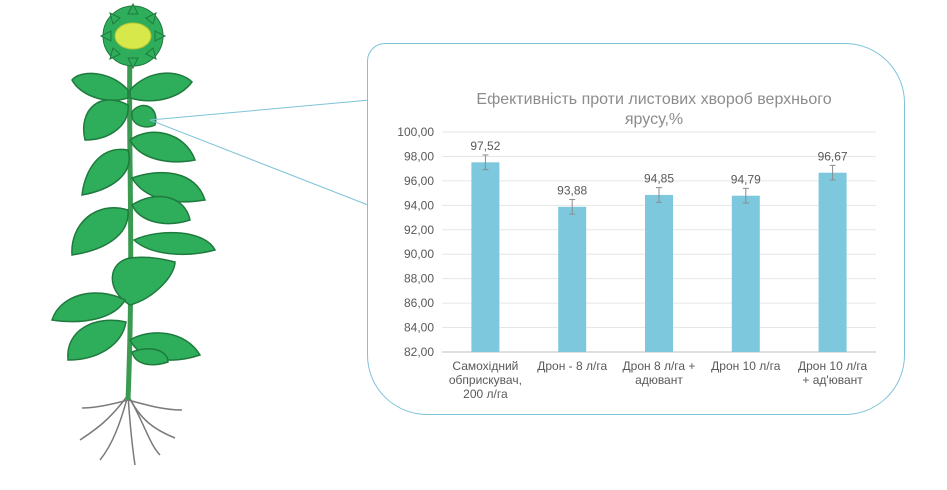 This screenshot has width=947, height=490. I want to click on callout-line-bottom, so click(259, 162).